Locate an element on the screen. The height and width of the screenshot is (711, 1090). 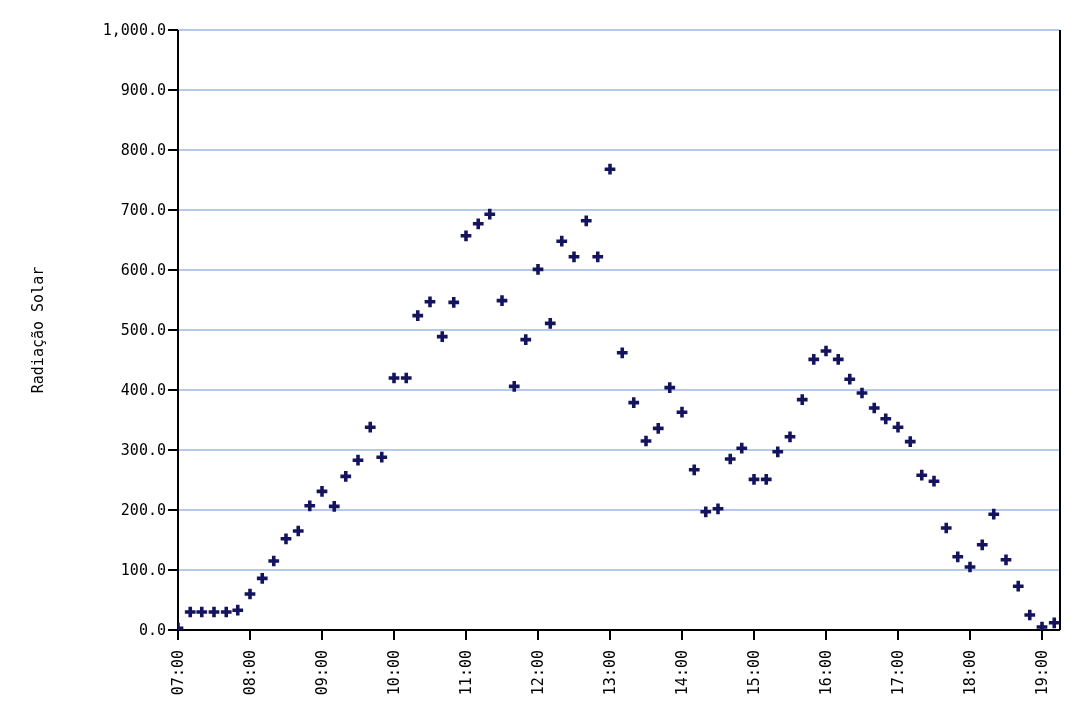
x-tick-label: 15:00 is located at coordinates (754, 673).